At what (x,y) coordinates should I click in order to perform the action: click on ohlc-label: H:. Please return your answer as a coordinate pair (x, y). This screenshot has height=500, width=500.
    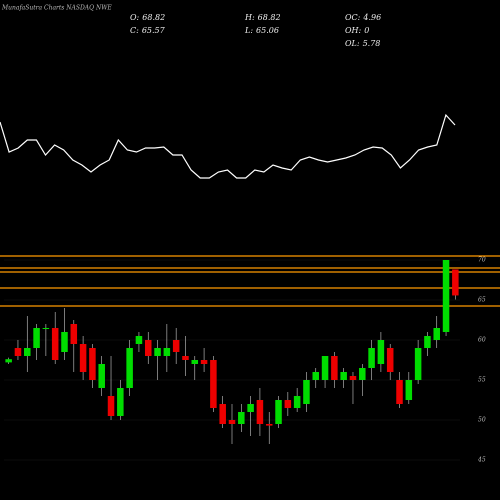
    Looking at the image, I should click on (249, 17).